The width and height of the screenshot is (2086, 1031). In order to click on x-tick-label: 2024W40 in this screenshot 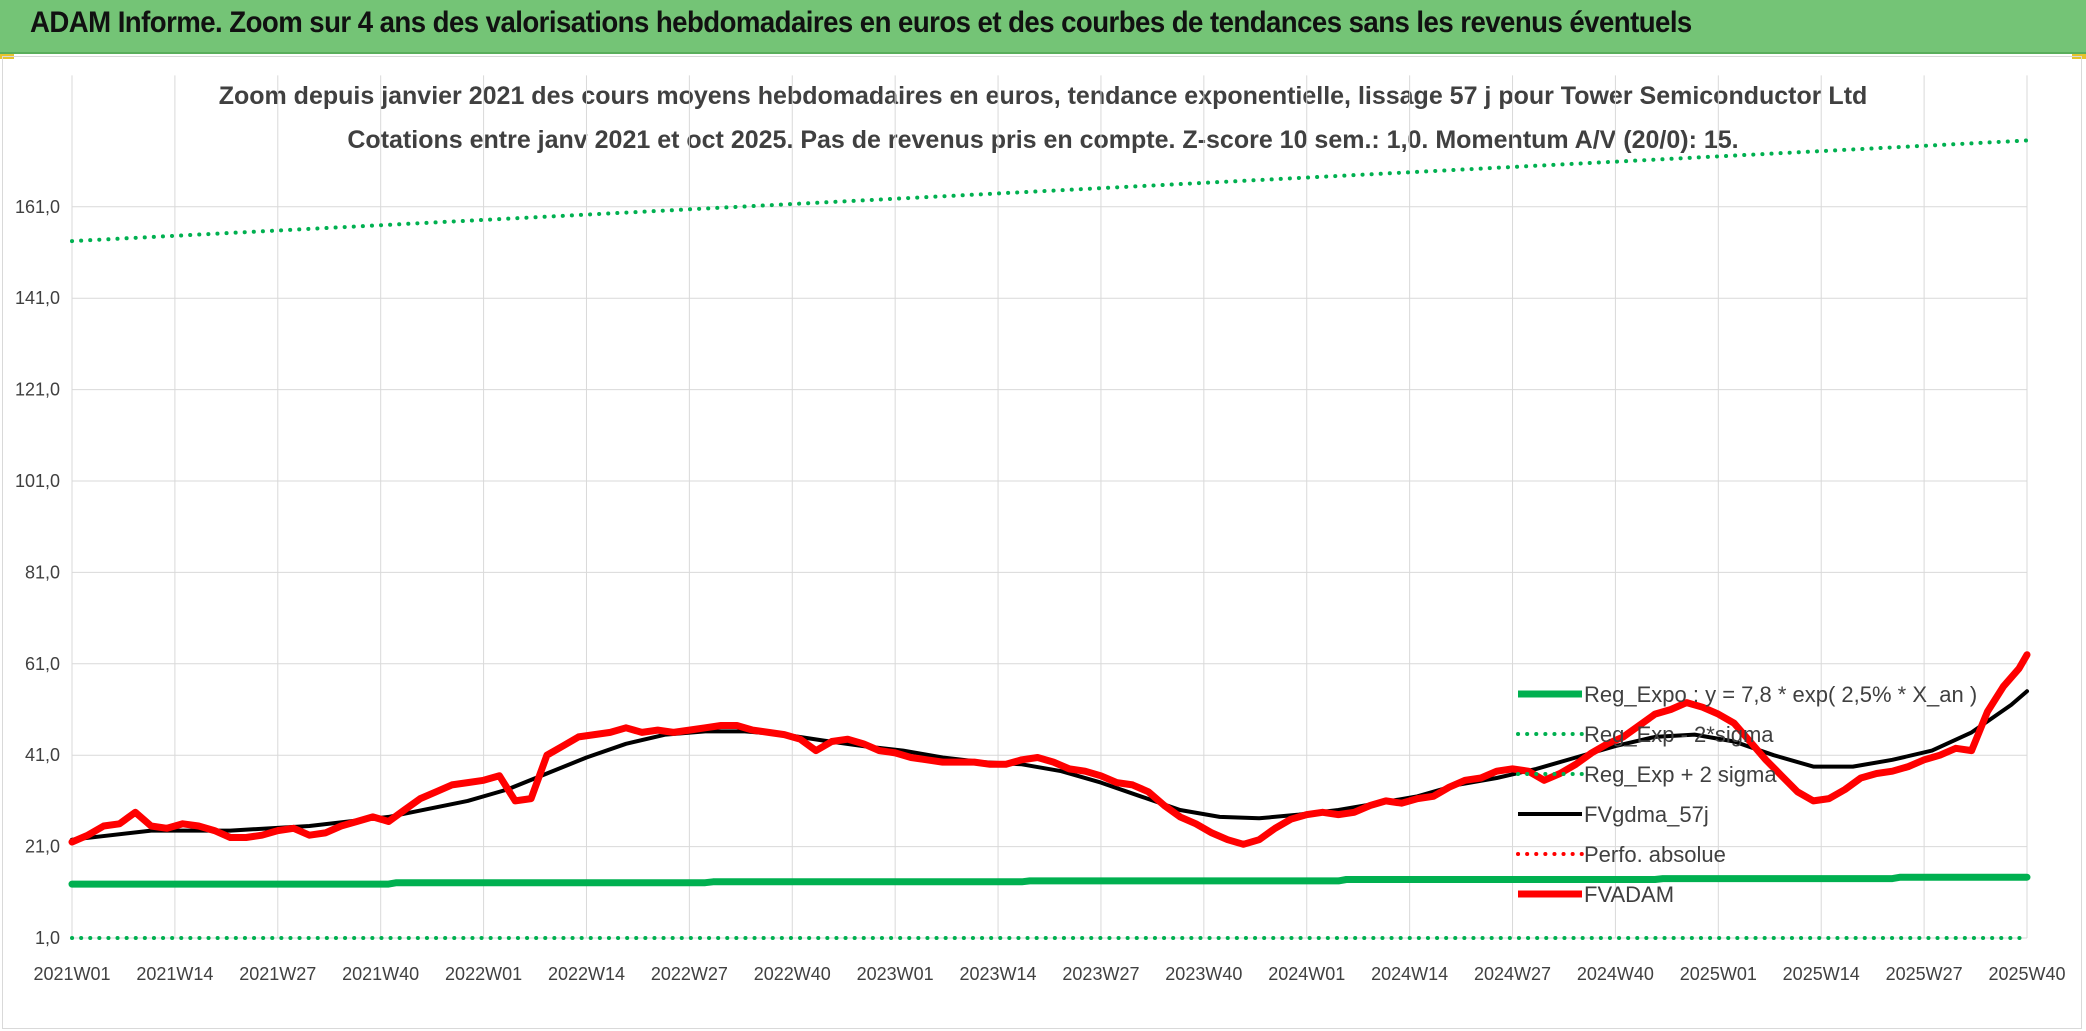, I will do `click(1615, 974)`.